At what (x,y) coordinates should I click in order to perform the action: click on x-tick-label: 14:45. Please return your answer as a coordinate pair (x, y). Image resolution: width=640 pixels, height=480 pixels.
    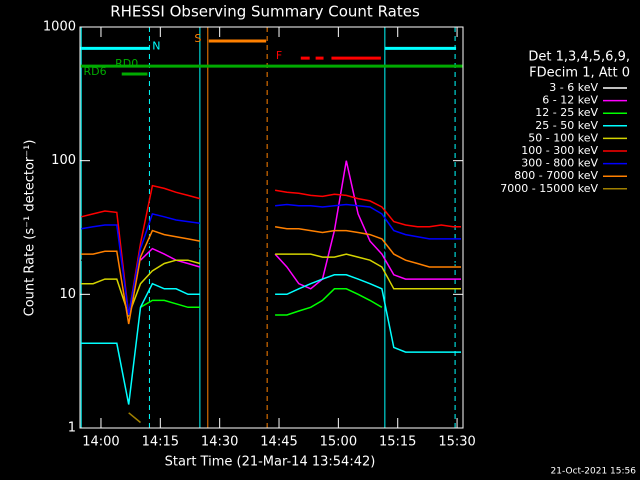
    Looking at the image, I should click on (278, 442).